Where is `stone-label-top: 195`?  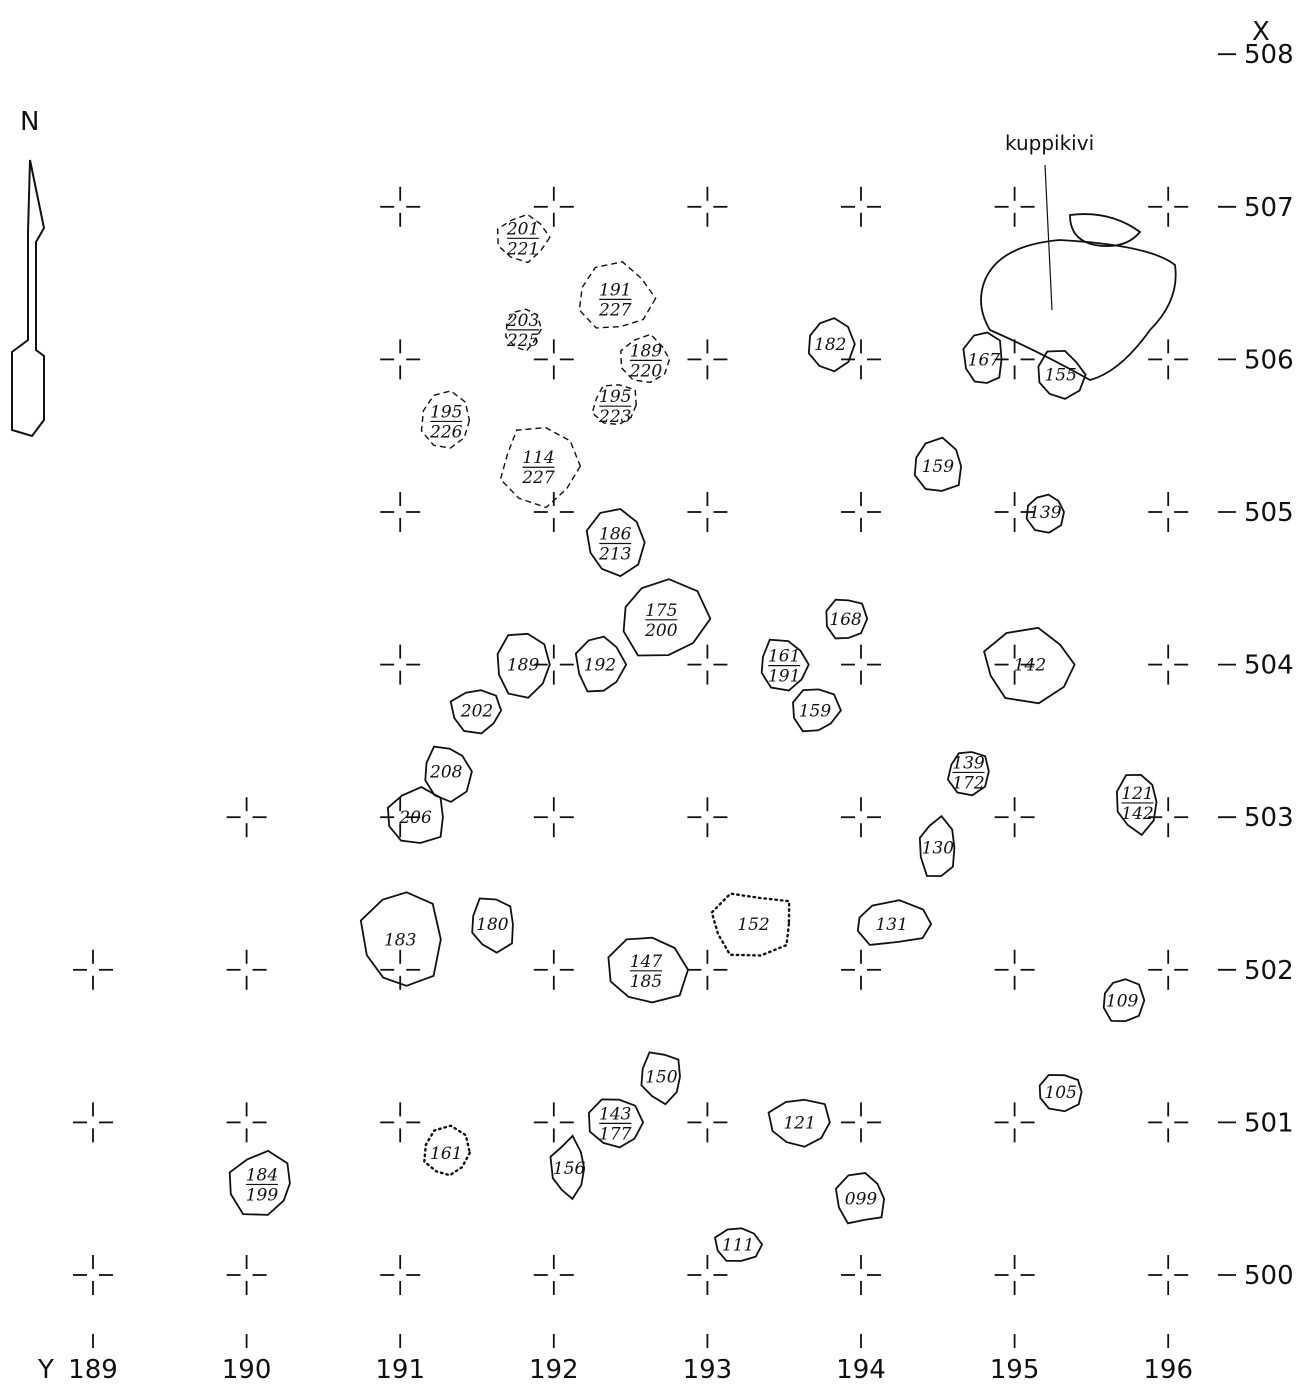 stone-label-top: 195 is located at coordinates (446, 412).